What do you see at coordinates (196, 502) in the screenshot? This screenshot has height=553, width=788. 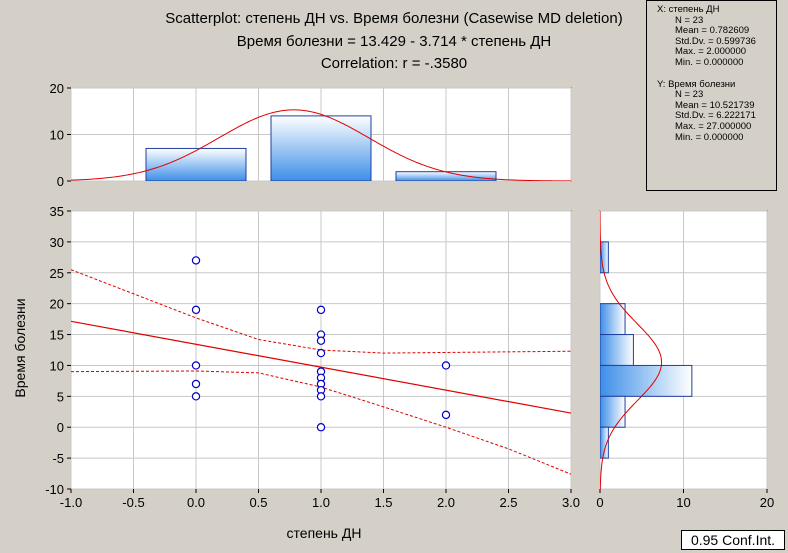 I see `x-tick-label: 0.0` at bounding box center [196, 502].